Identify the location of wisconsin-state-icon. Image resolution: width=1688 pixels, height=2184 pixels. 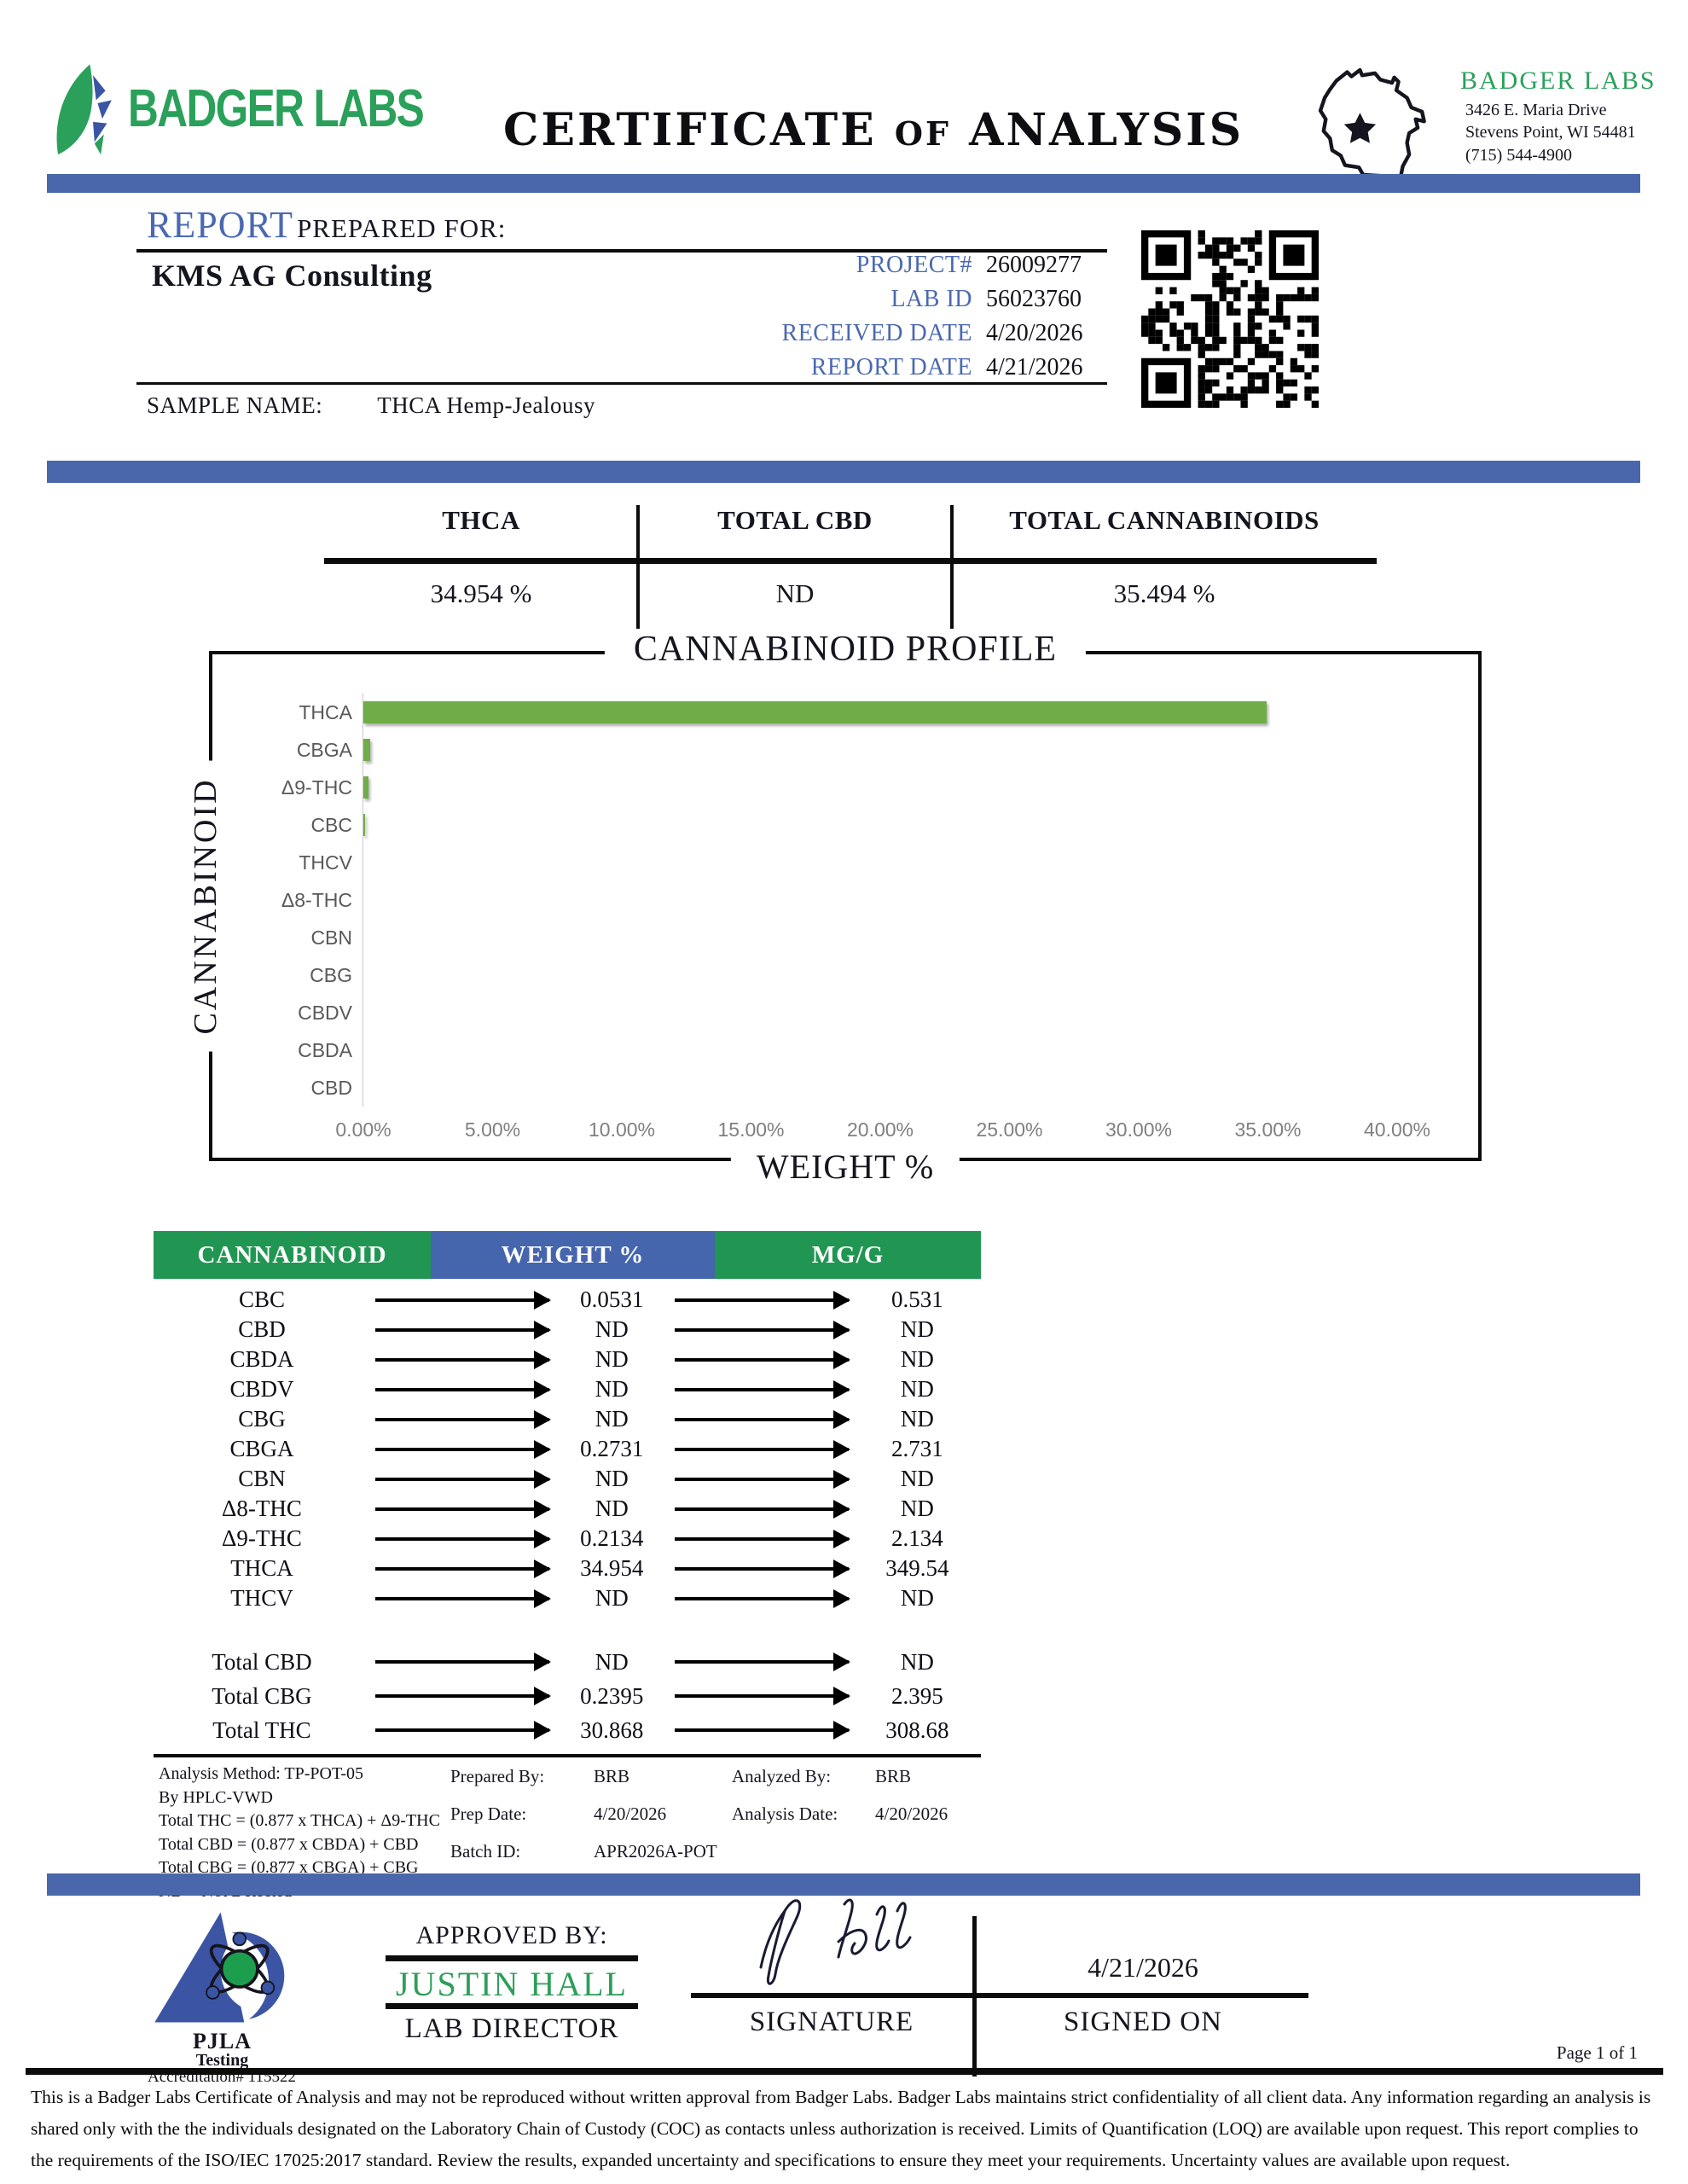
(1372, 123).